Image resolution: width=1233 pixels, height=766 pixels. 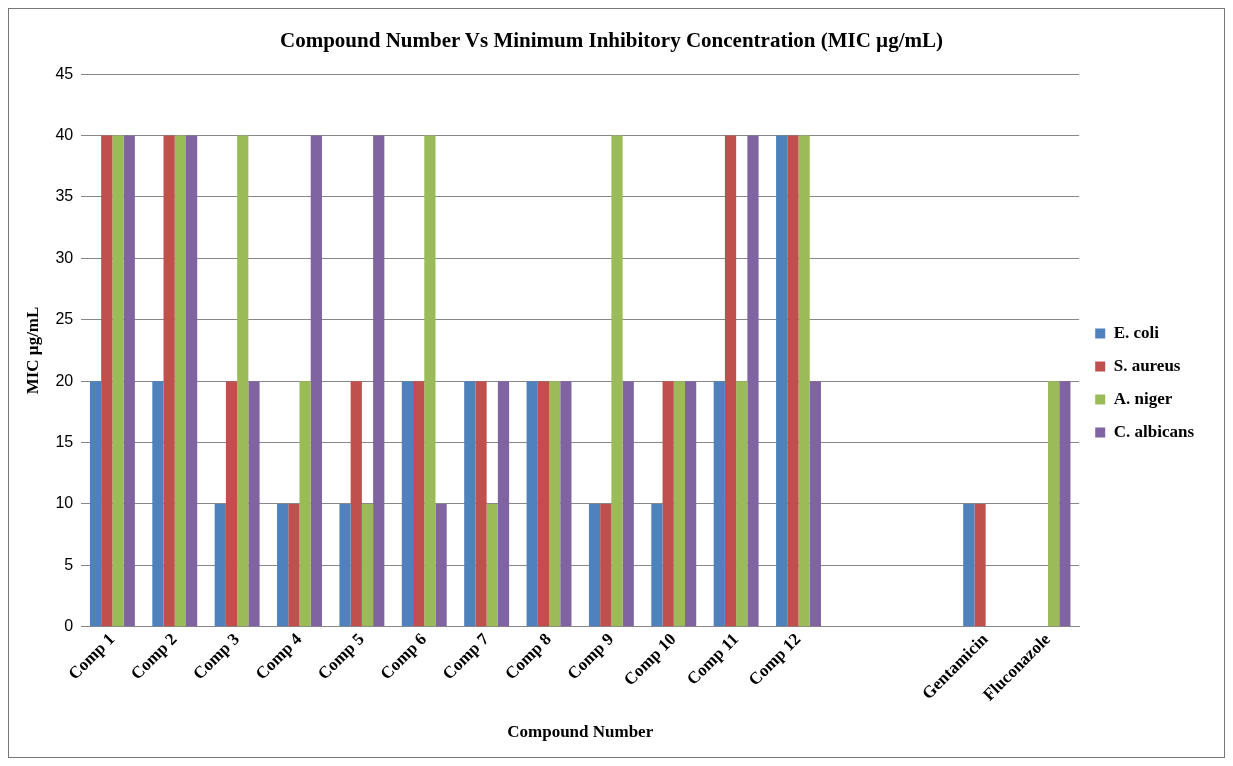 What do you see at coordinates (64, 503) in the screenshot?
I see `y-tick-label: 10` at bounding box center [64, 503].